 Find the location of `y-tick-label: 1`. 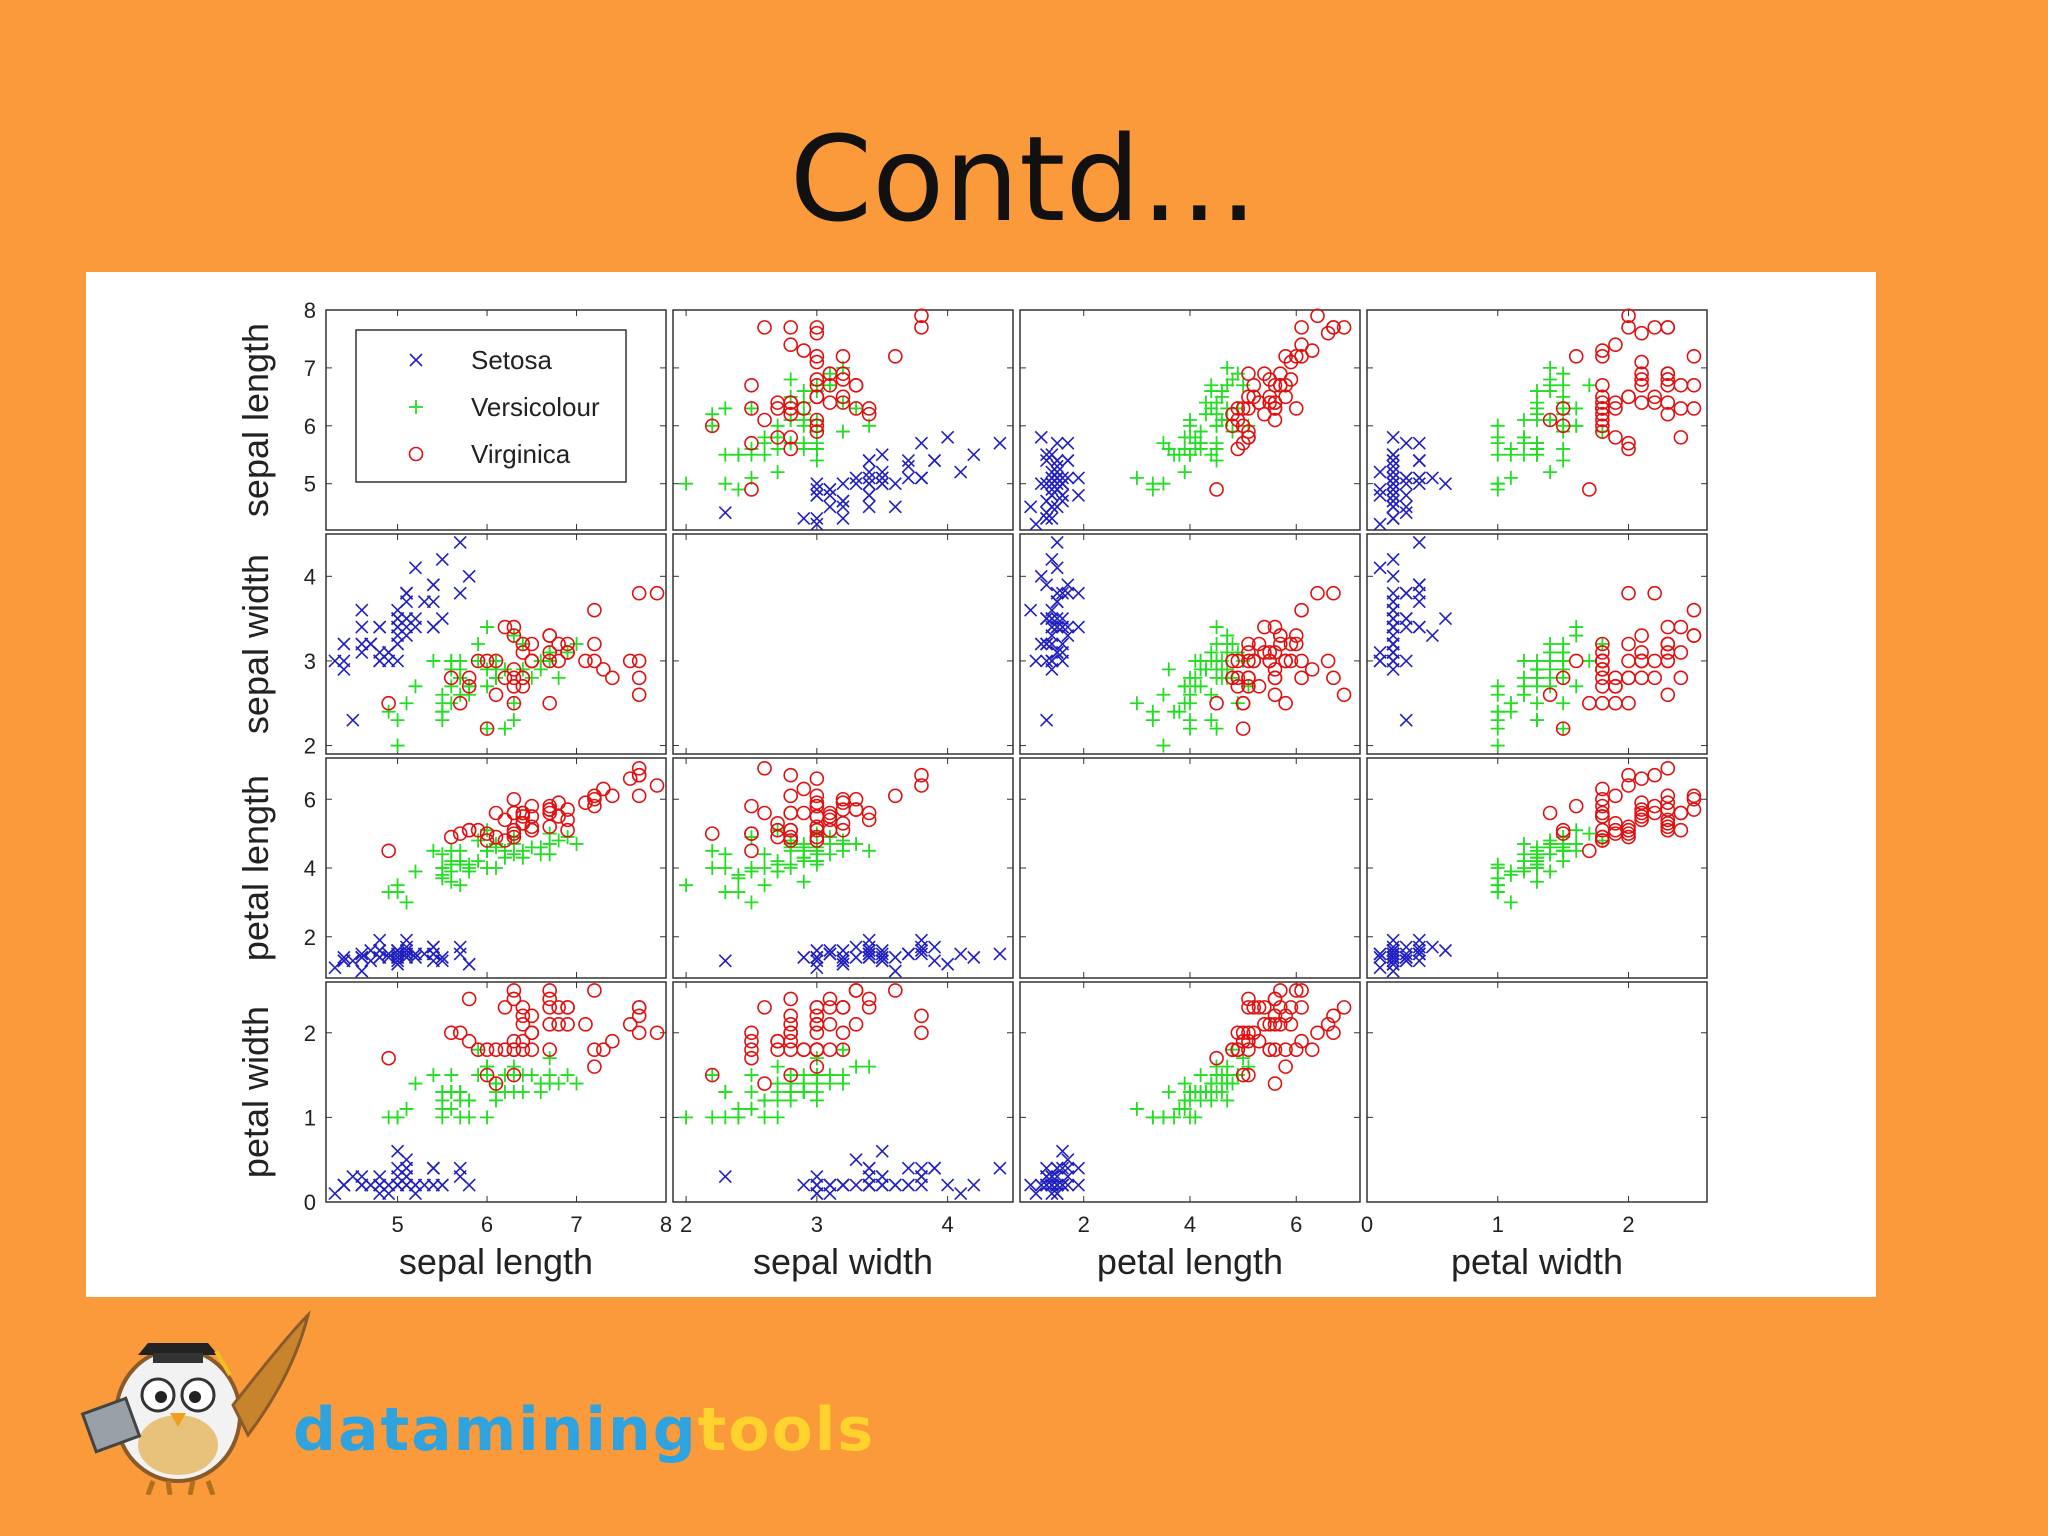

y-tick-label: 1 is located at coordinates (310, 1117).